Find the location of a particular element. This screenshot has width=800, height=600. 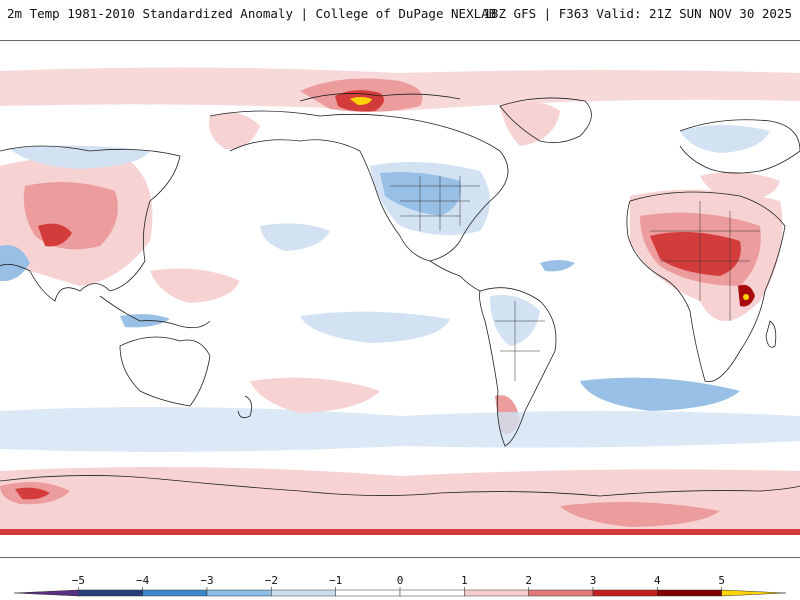

antarctica-coastline is located at coordinates (400, 486).